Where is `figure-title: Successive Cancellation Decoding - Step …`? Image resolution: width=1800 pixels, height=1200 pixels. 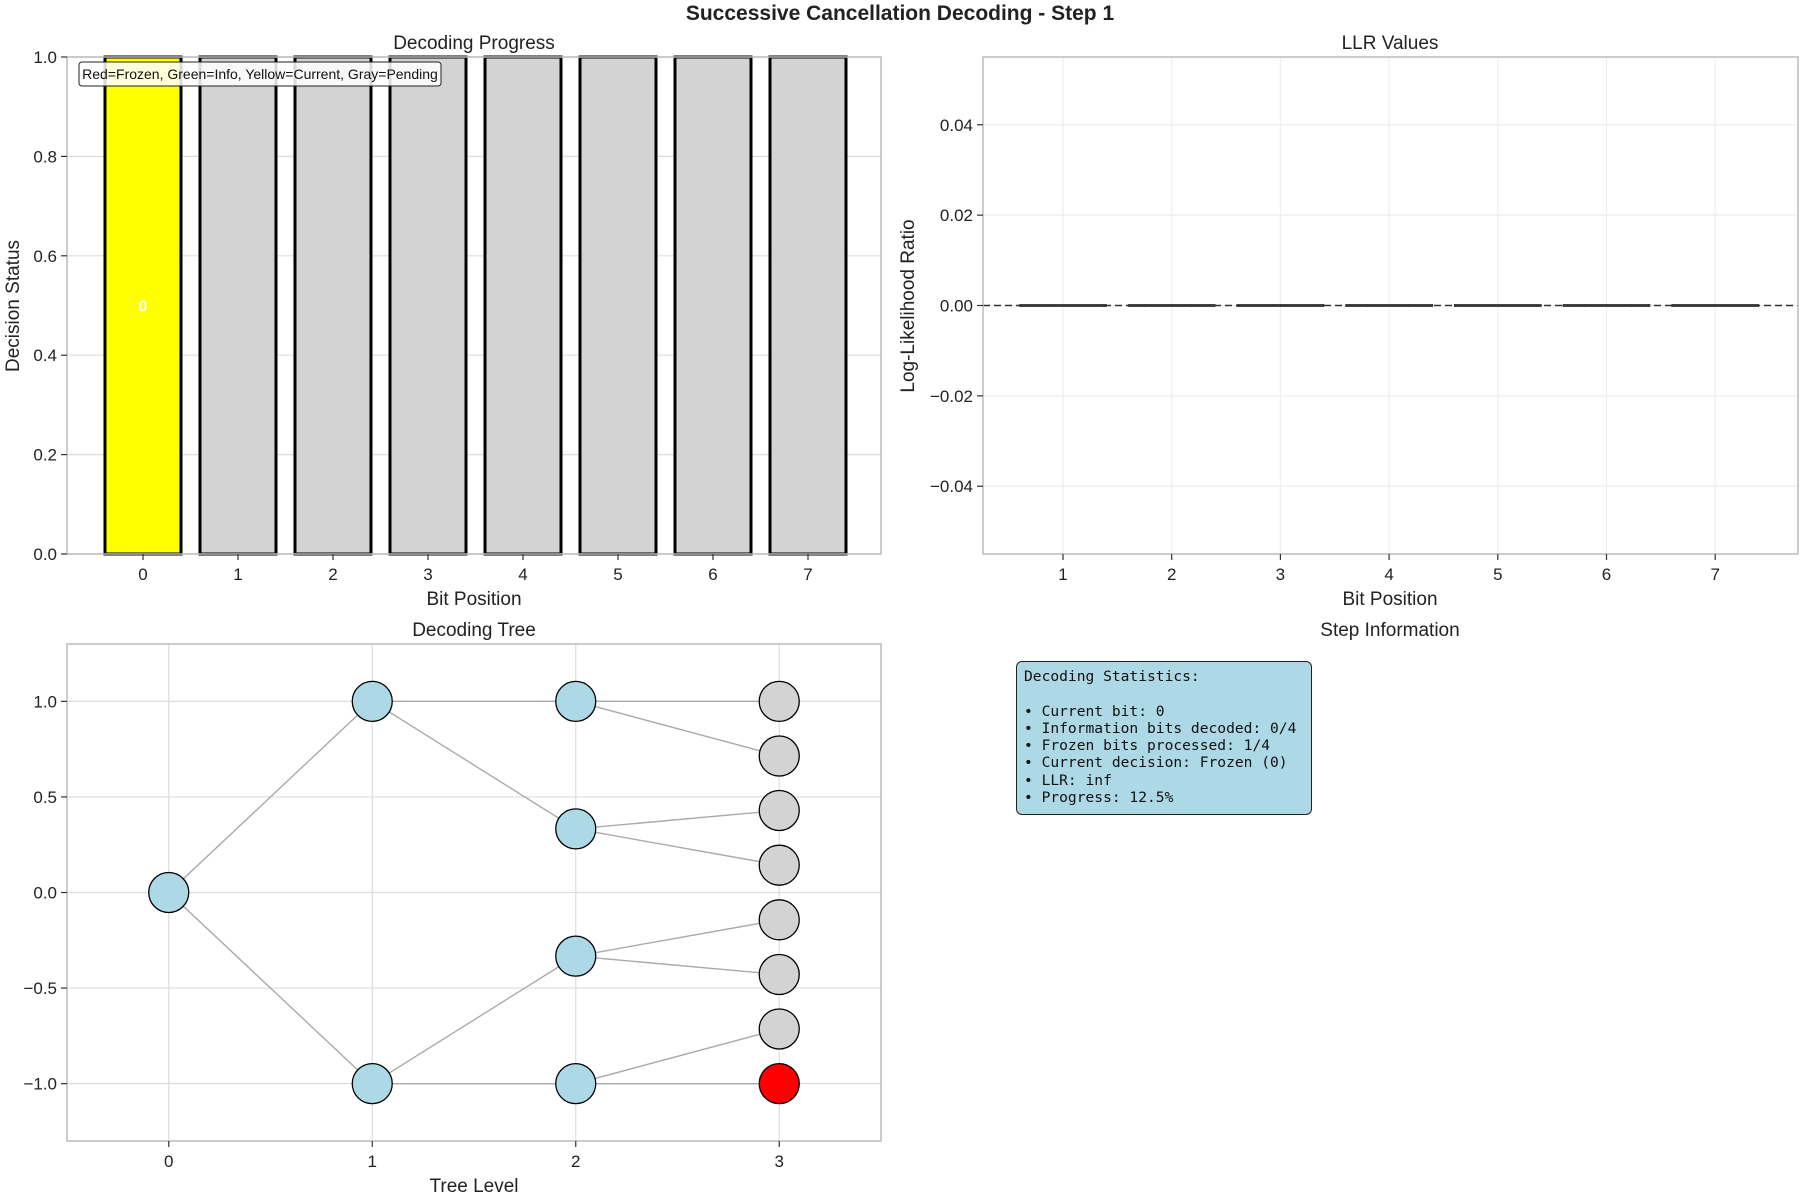 figure-title: Successive Cancellation Decoding - Step … is located at coordinates (900, 13).